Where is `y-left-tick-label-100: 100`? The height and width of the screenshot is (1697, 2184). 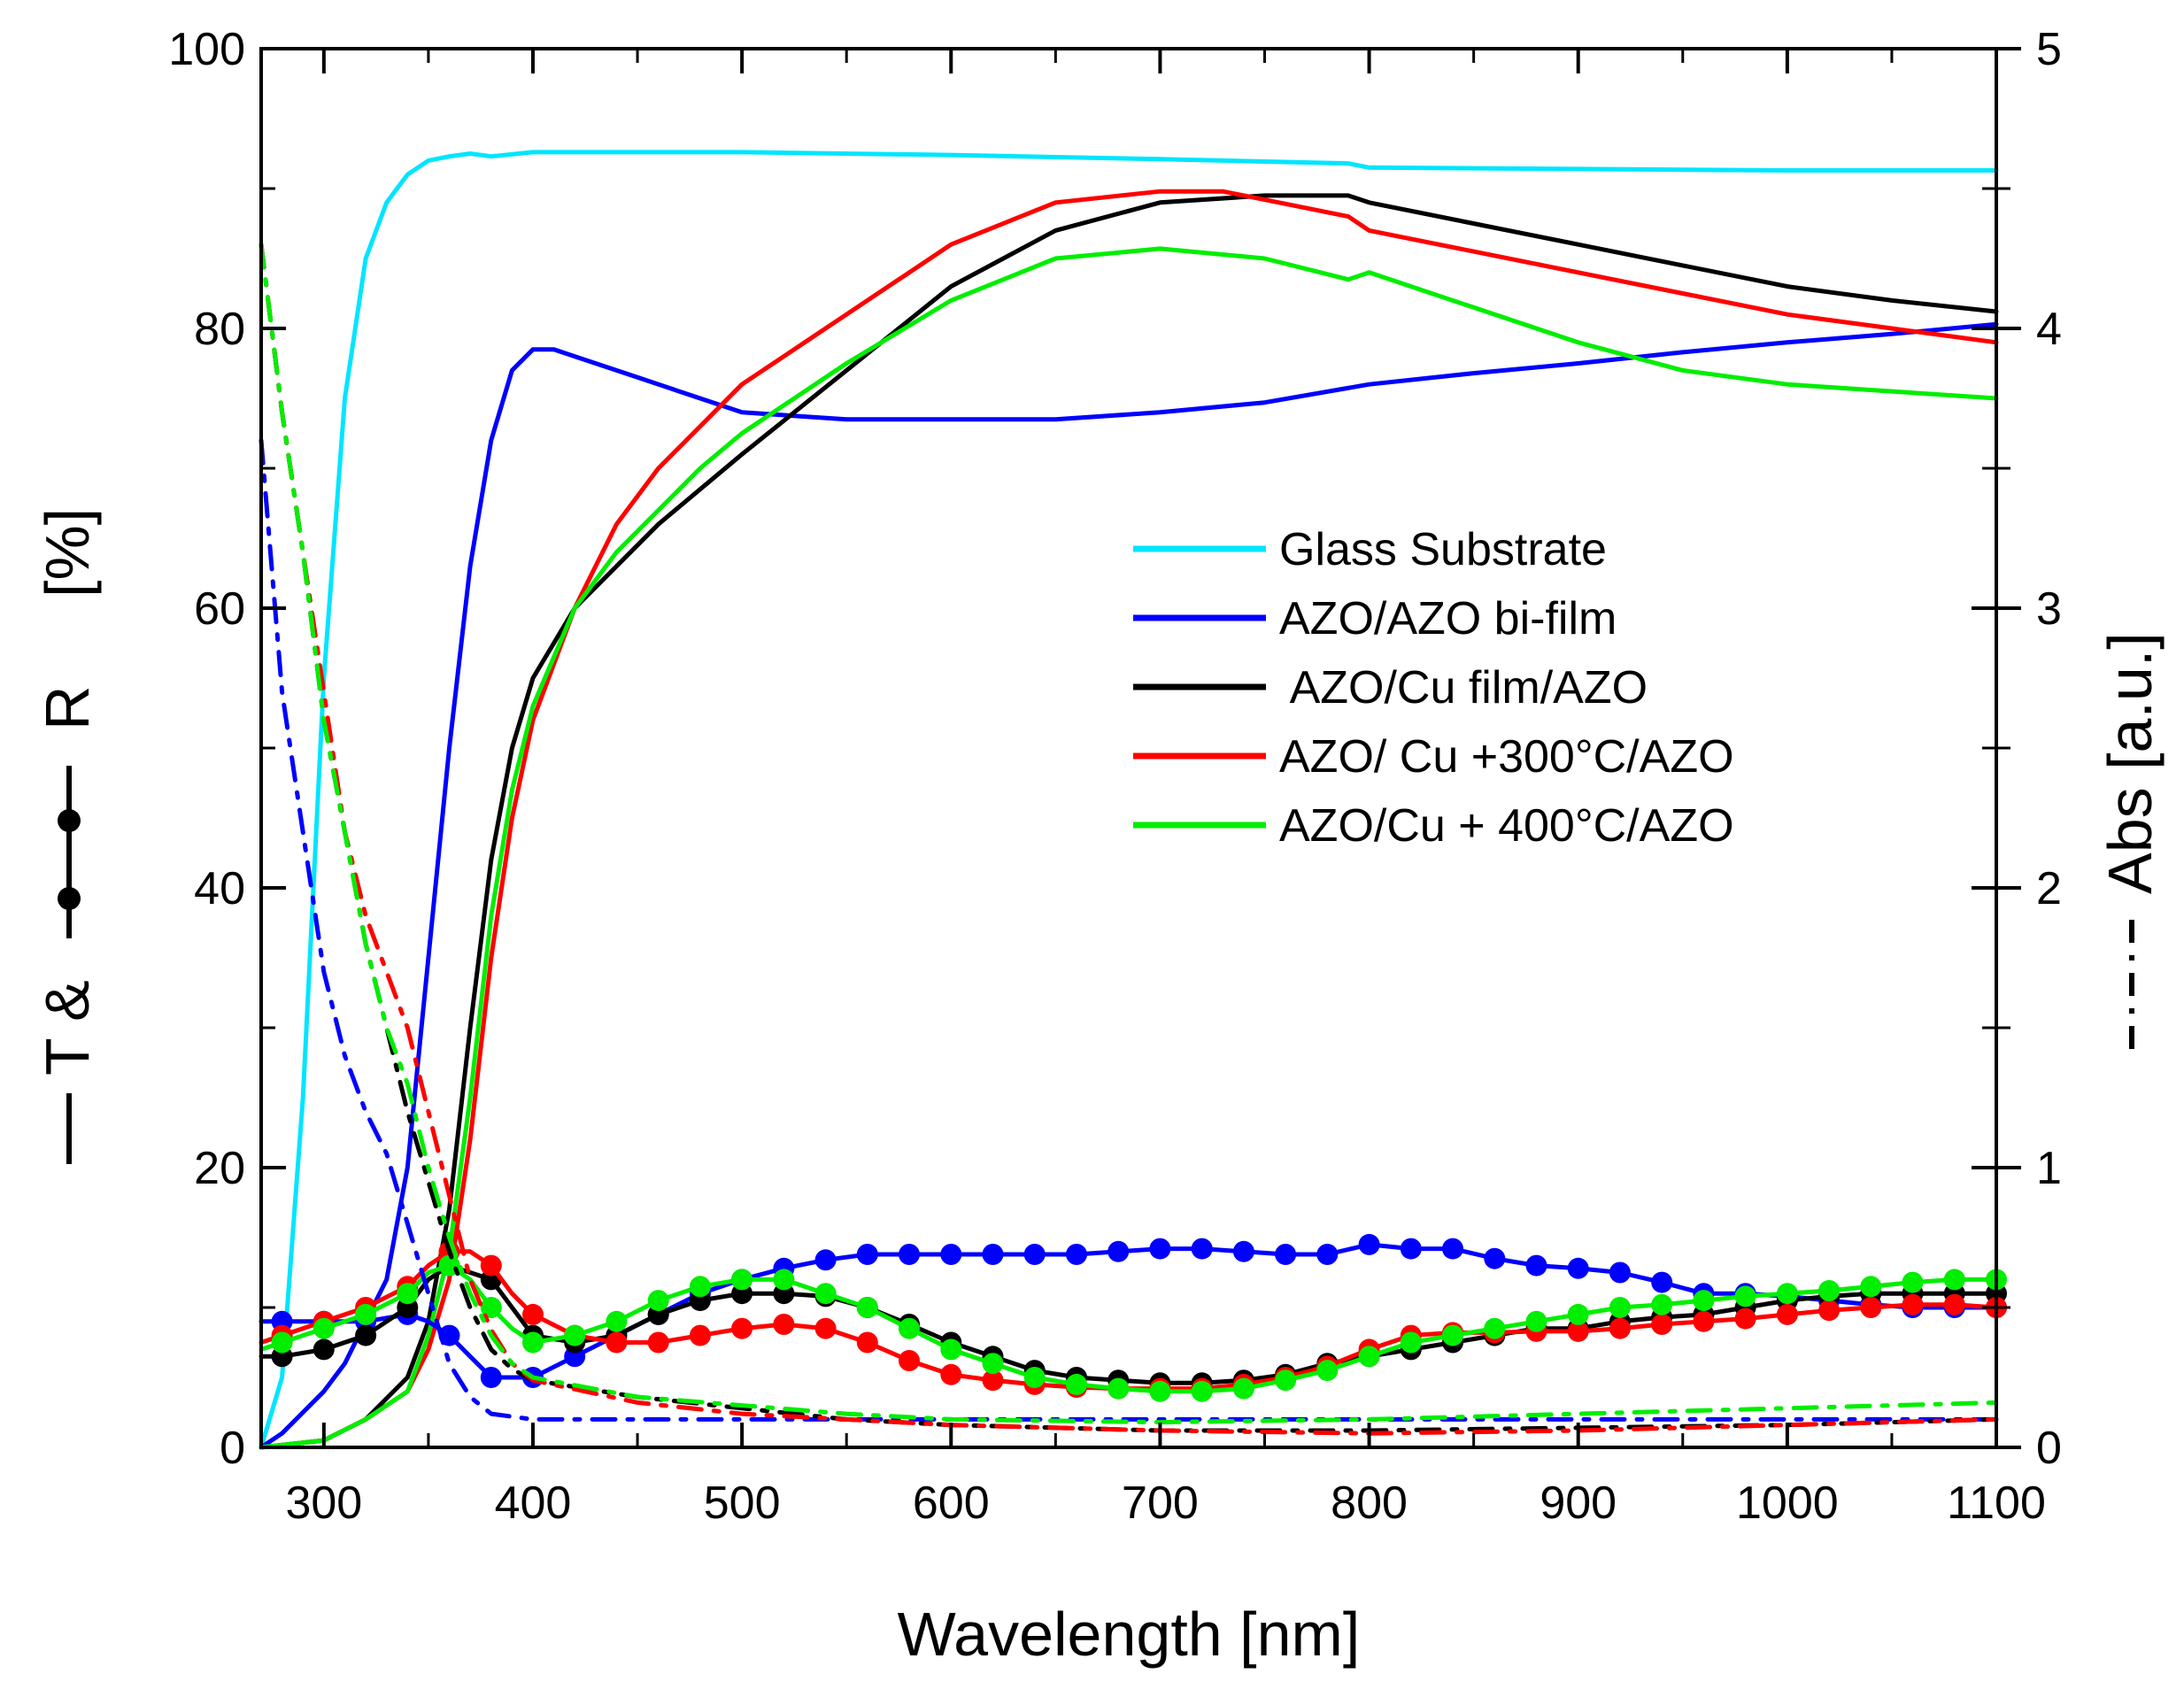 y-left-tick-label-100: 100 is located at coordinates (206, 49).